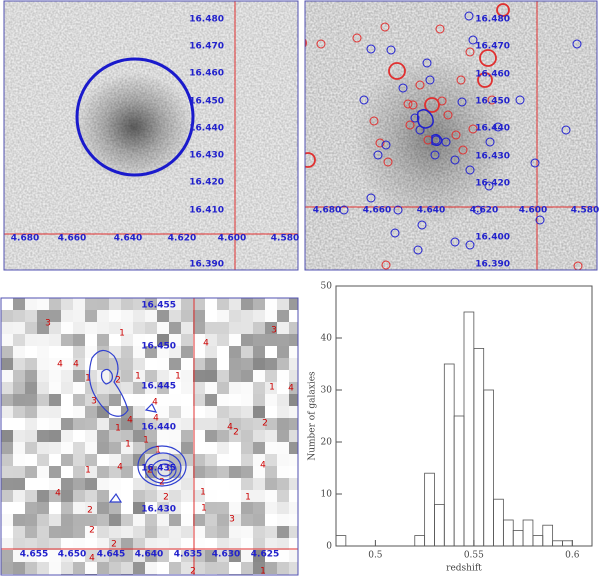 The image size is (600, 576). What do you see at coordinates (327, 443) in the screenshot?
I see `y-tick-label: 20` at bounding box center [327, 443].